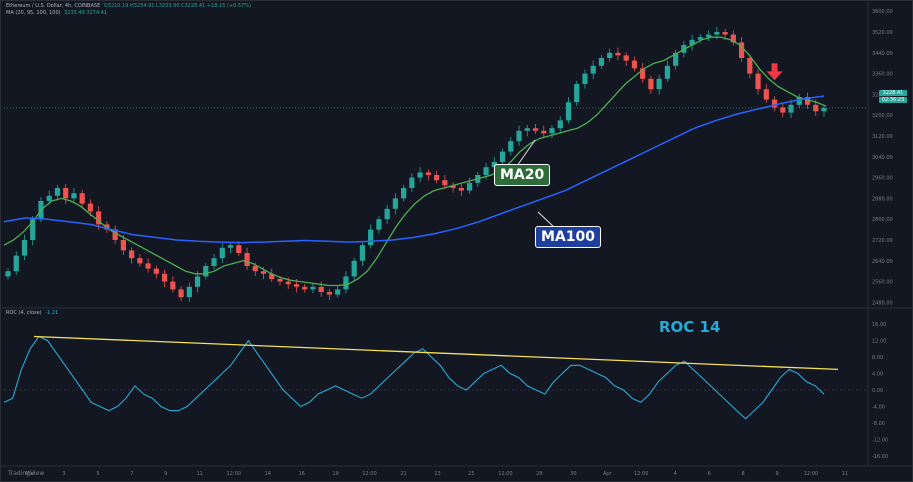 Image resolution: width=913 pixels, height=482 pixels. What do you see at coordinates (546, 220) in the screenshot?
I see `ma100-leader-line` at bounding box center [546, 220].